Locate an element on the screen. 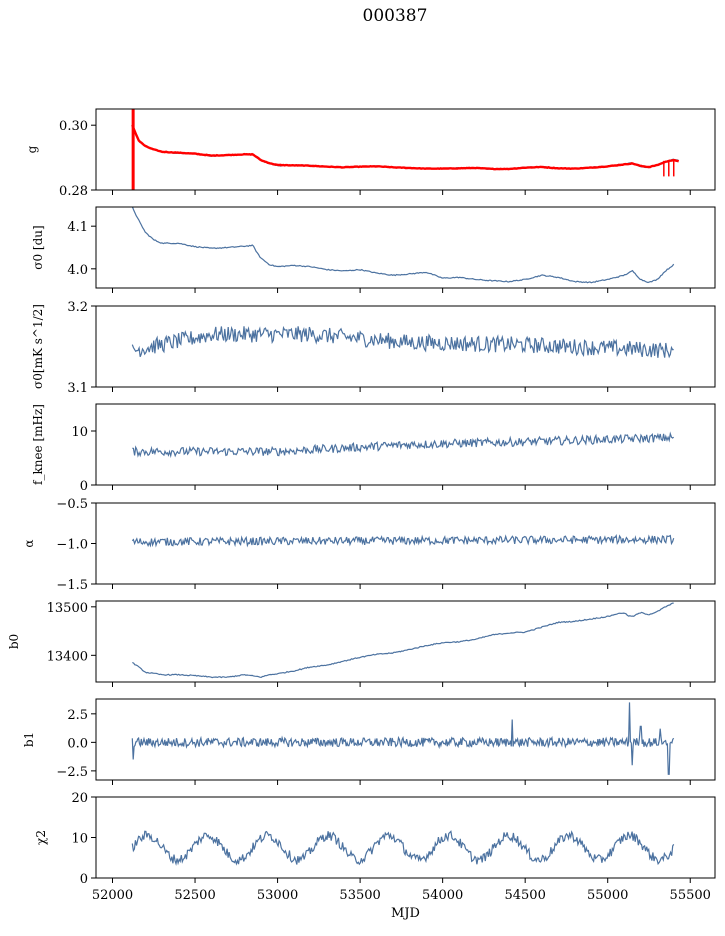 The image size is (725, 936). y-axis-label: b0 is located at coordinates (14, 641).